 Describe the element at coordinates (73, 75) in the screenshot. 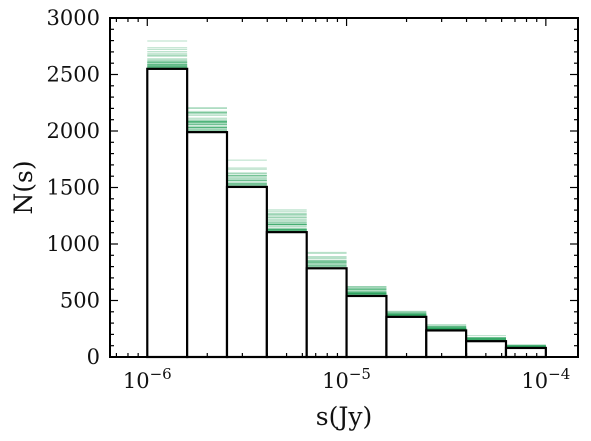

I see `y-tick-label: 2500` at that location.